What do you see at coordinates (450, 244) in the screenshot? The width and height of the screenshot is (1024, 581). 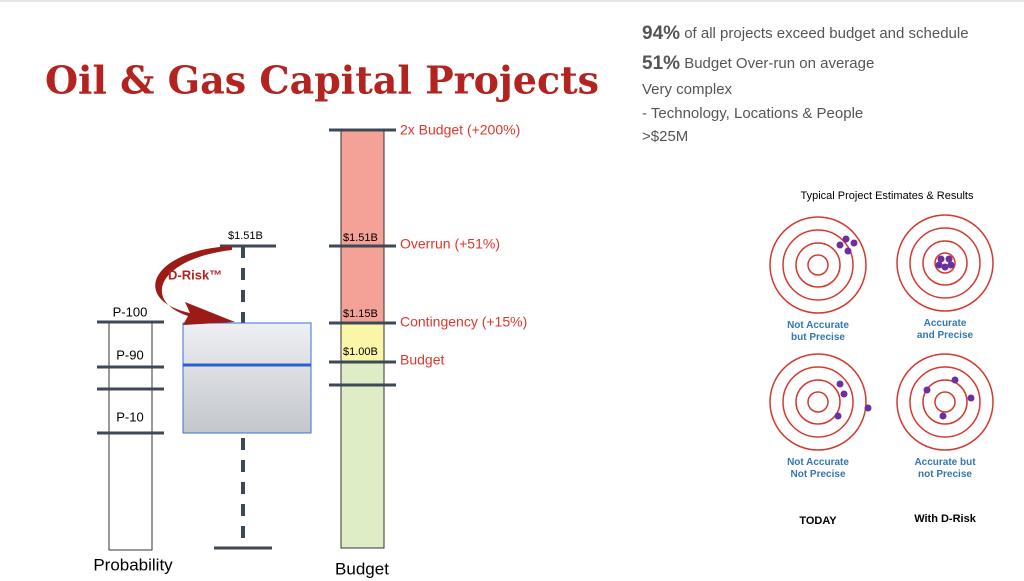 I see `level-label: Overrun (+51%)` at bounding box center [450, 244].